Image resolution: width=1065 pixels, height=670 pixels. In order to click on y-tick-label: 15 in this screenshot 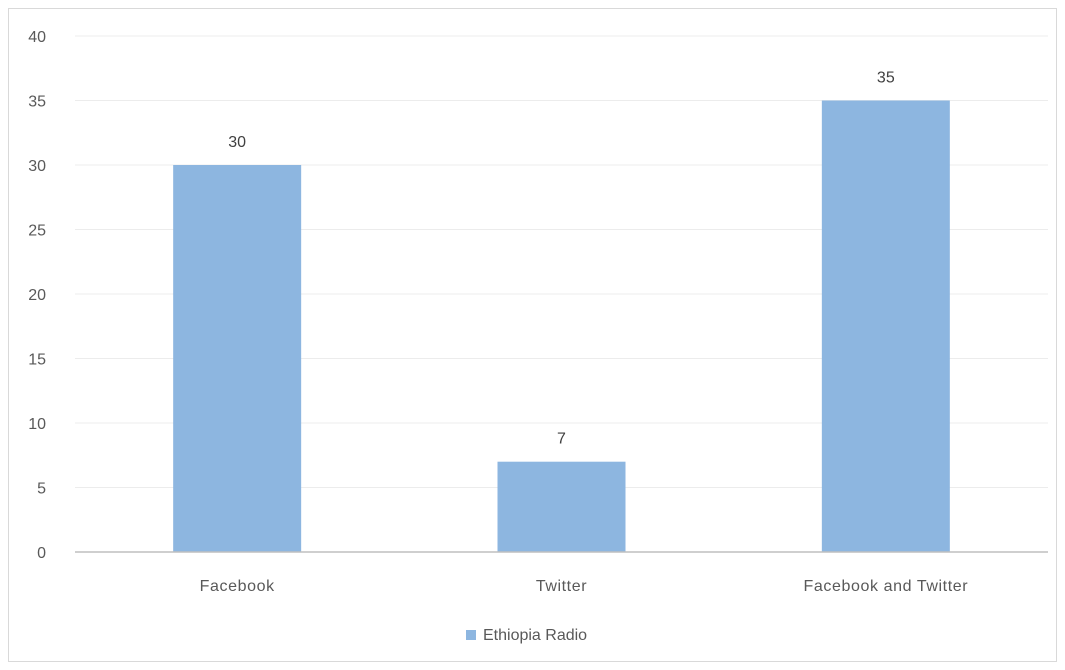, I will do `click(37, 360)`.